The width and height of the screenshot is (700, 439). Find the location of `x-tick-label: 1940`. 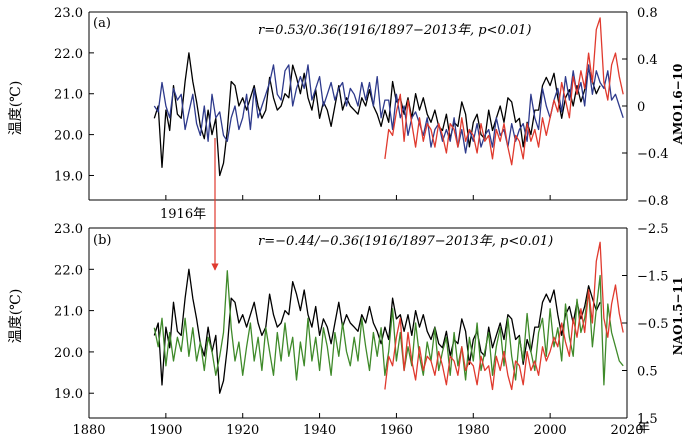

x-tick-label: 1940 is located at coordinates (319, 430).